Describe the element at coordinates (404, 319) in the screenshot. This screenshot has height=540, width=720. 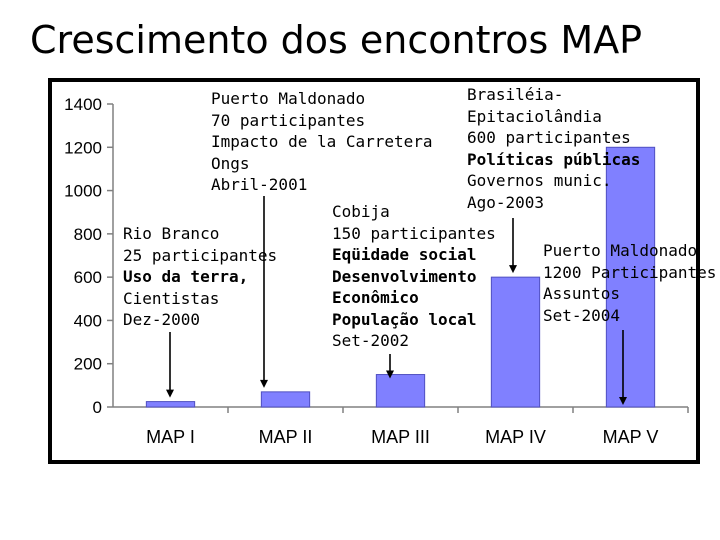
I see `annotation-line: População local` at that location.